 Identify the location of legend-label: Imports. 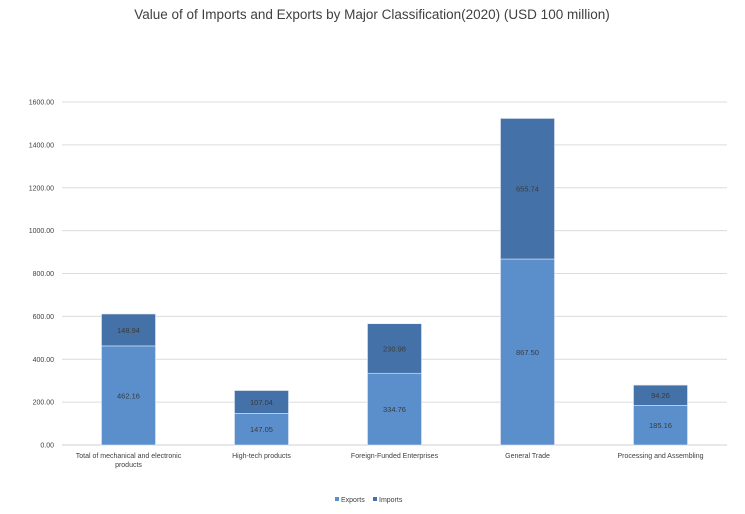
(391, 500).